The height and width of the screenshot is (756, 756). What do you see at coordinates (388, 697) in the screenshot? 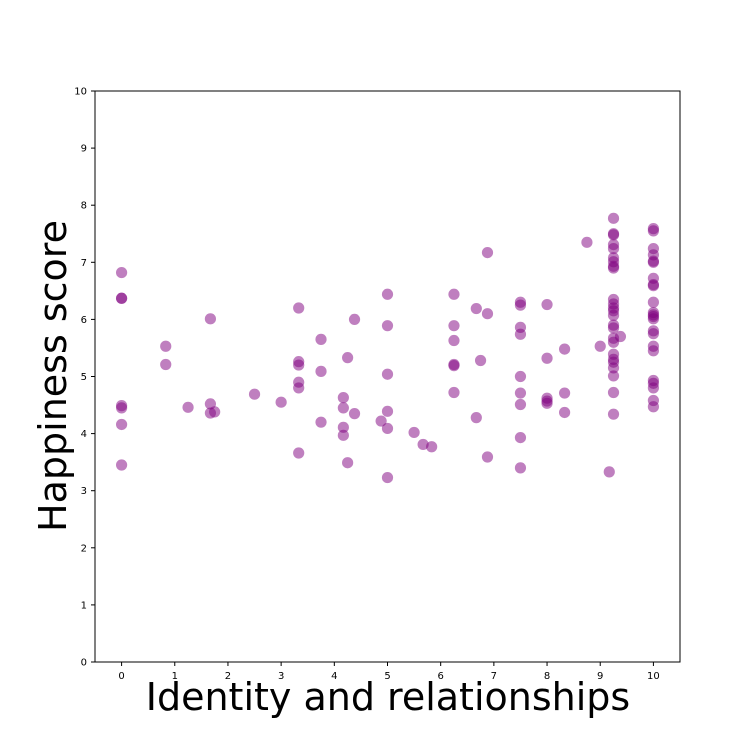
I see `x-axis-label: Identity and relationships` at bounding box center [388, 697].